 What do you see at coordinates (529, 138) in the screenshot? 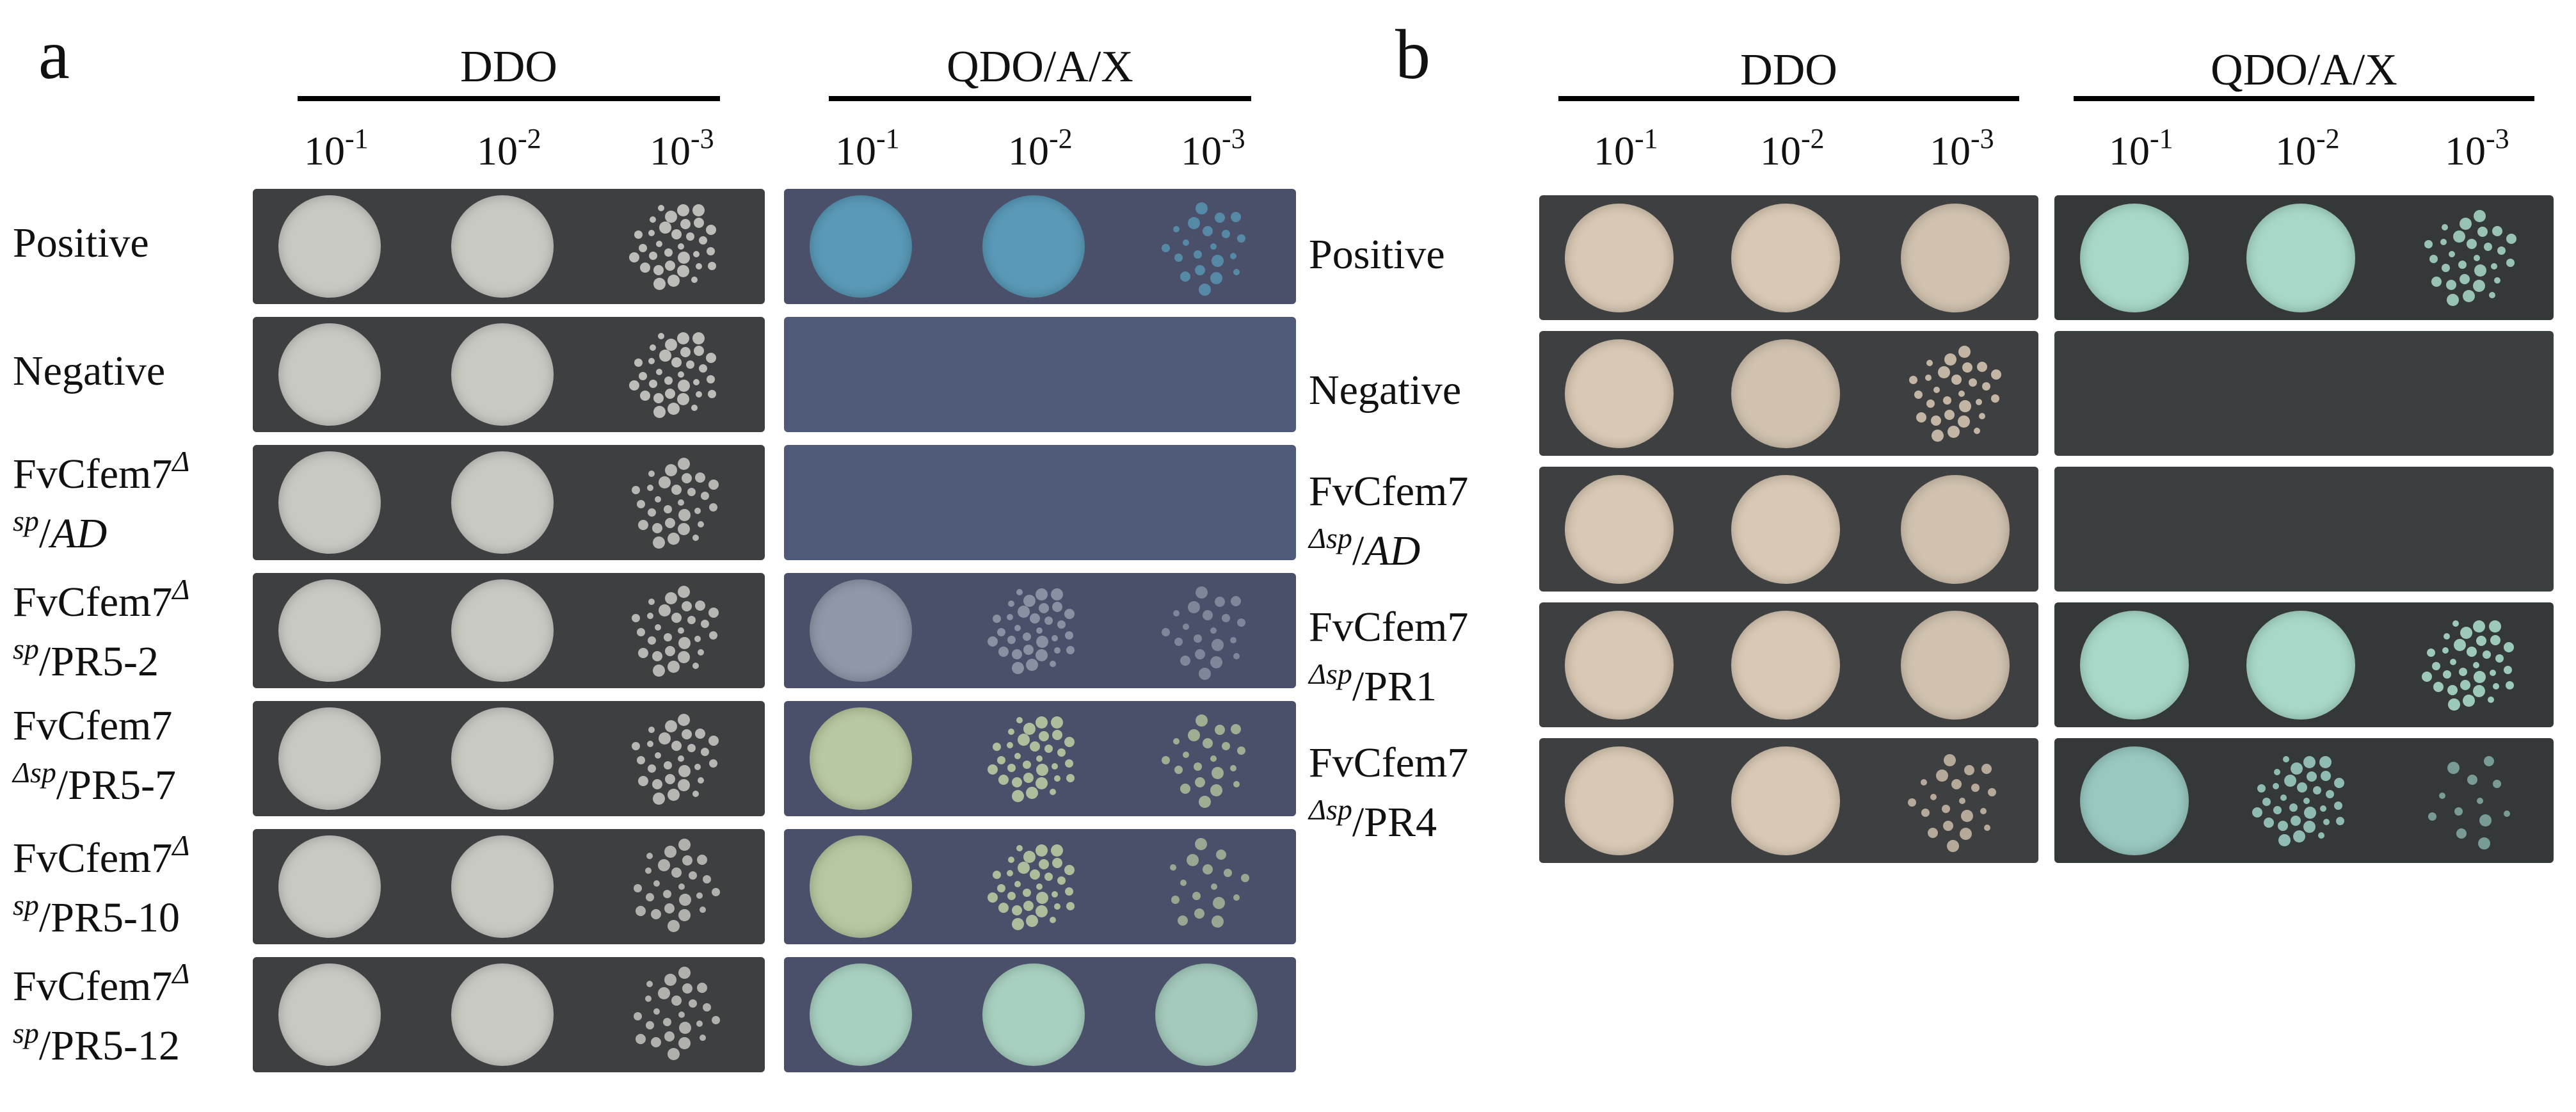
I see `dilution-exponent: -2` at bounding box center [529, 138].